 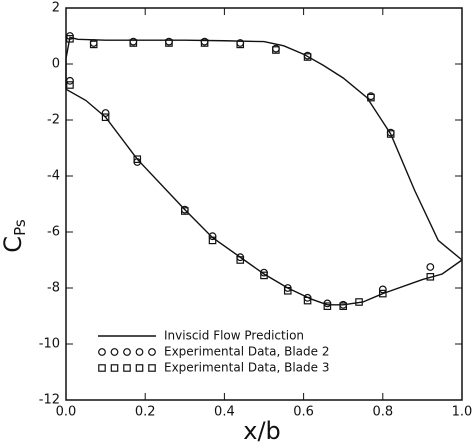 I want to click on x-tick-label: 0.8, so click(x=382, y=412).